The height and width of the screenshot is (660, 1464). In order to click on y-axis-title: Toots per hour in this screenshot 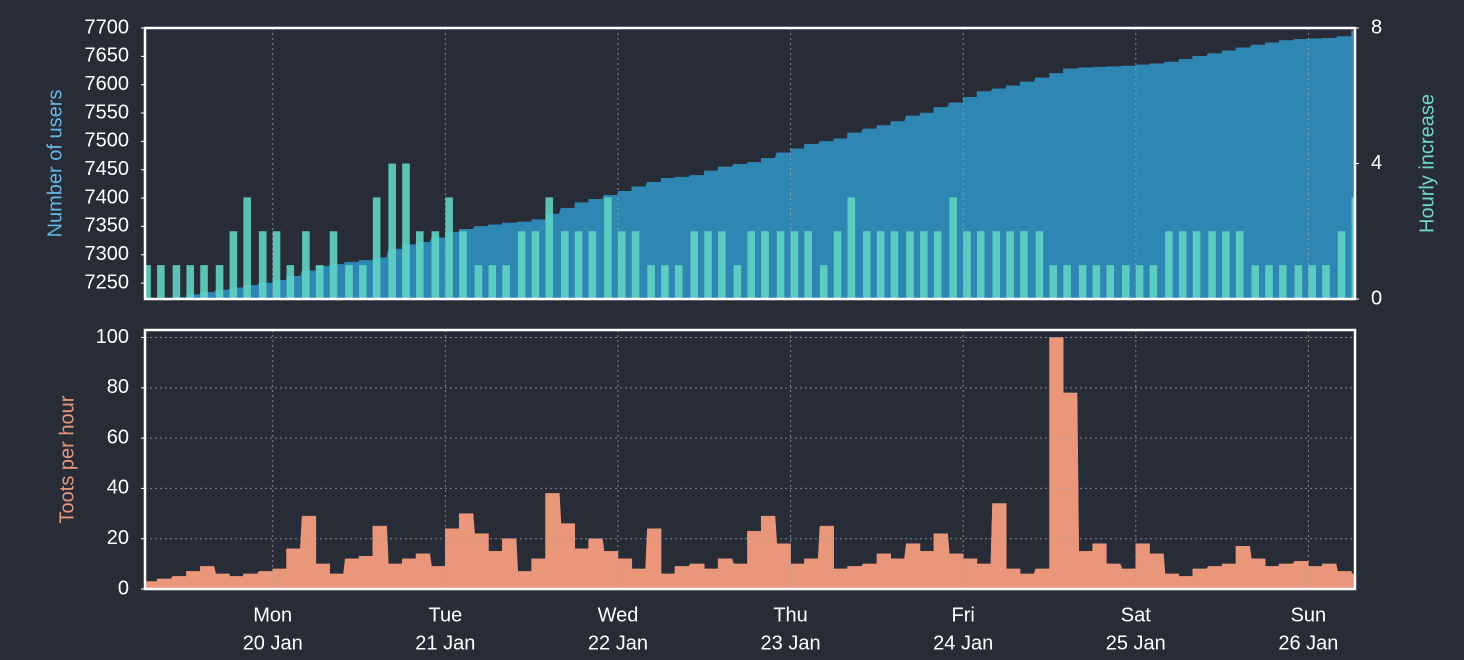, I will do `click(67, 459)`.